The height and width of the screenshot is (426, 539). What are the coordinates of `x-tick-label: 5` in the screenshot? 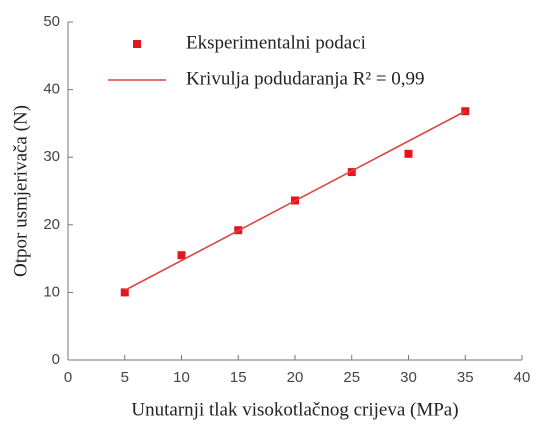 It's located at (125, 377).